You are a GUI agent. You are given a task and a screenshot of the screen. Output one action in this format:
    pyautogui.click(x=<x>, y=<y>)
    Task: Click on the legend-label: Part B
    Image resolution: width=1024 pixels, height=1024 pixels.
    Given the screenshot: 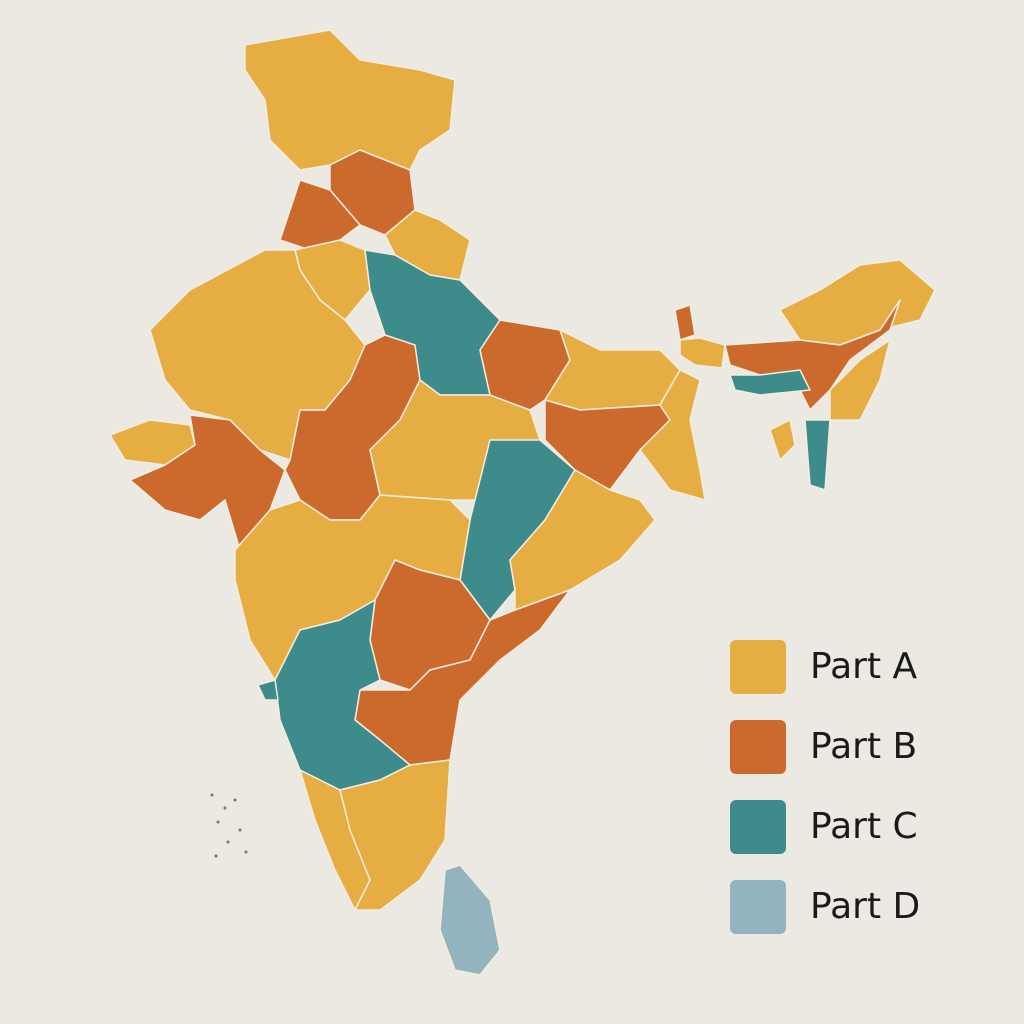 What is the action you would take?
    pyautogui.click(x=863, y=746)
    